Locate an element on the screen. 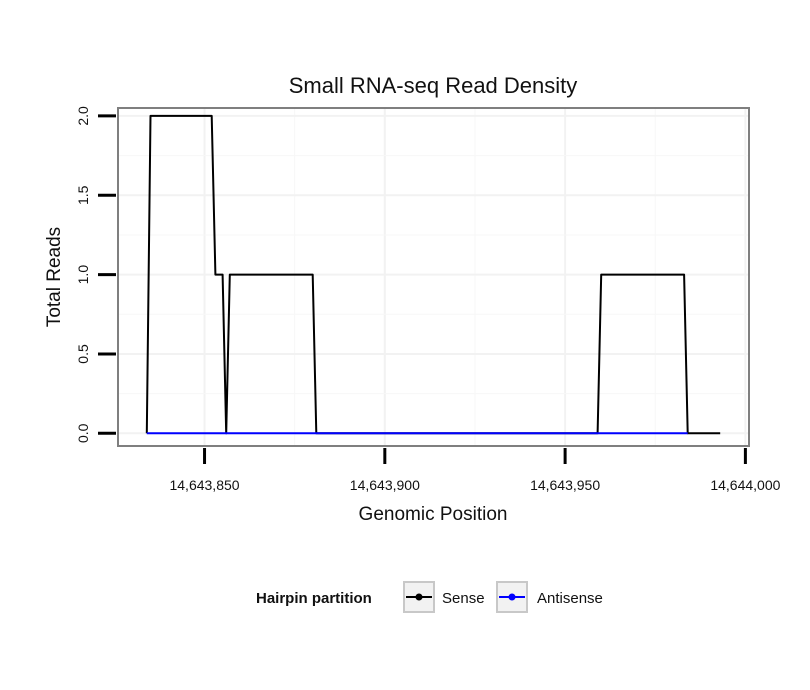 This screenshot has width=810, height=690. x-tick-label: 14,644,000 is located at coordinates (745, 485).